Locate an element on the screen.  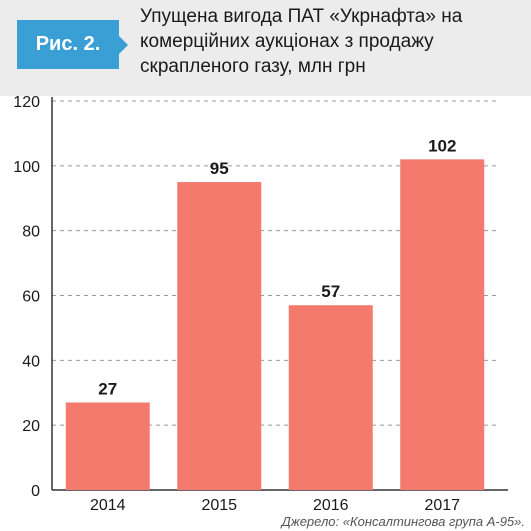
y-tick-label: 40 is located at coordinates (31, 361).